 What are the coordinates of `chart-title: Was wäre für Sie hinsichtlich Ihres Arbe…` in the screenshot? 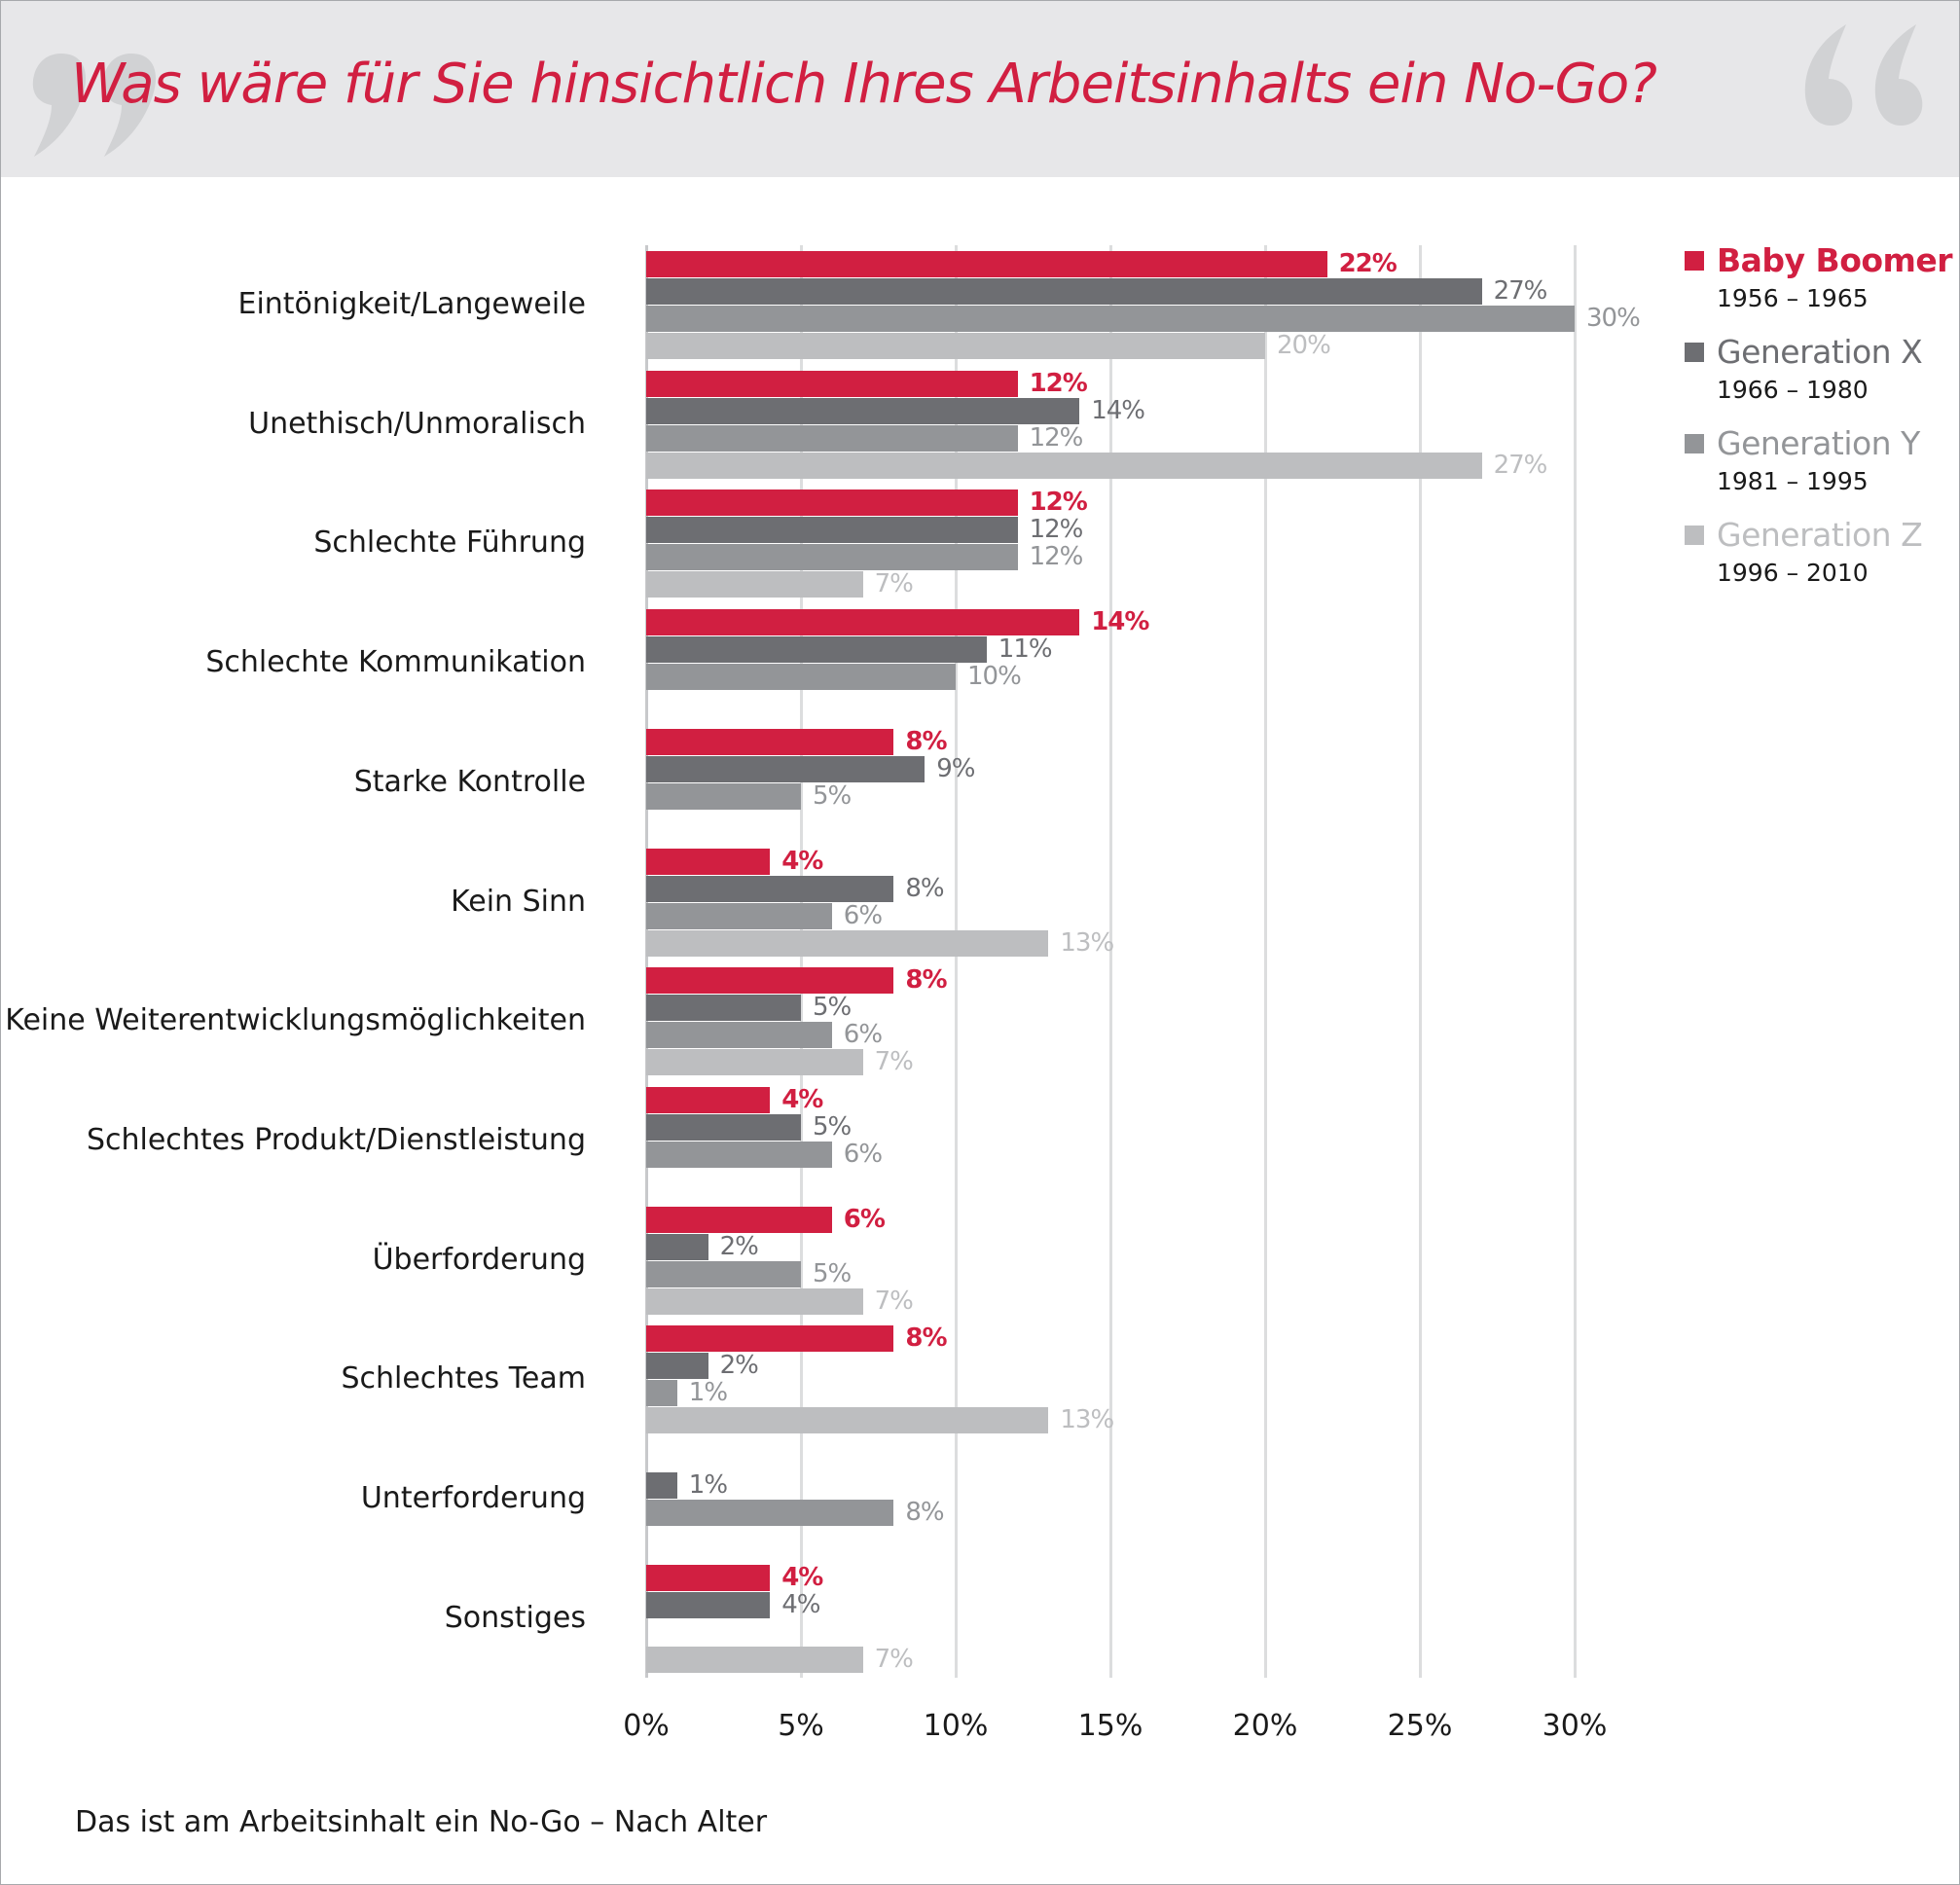 It's located at (864, 85).